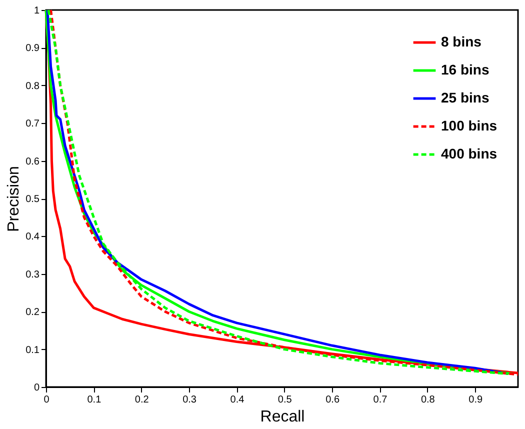 This screenshot has width=525, height=429. What do you see at coordinates (285, 400) in the screenshot?
I see `x-tick-label: 0.5` at bounding box center [285, 400].